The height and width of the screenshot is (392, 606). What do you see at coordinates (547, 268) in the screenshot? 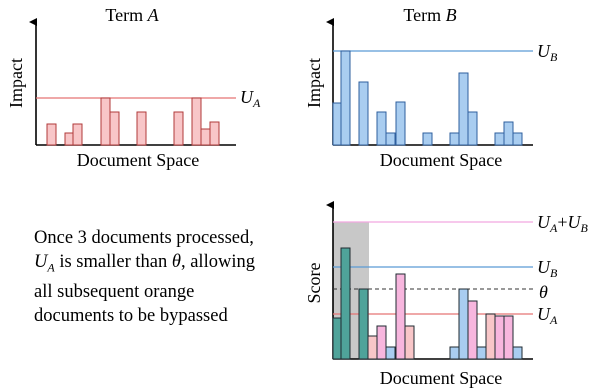
I see `ub-label: UB` at bounding box center [547, 268].